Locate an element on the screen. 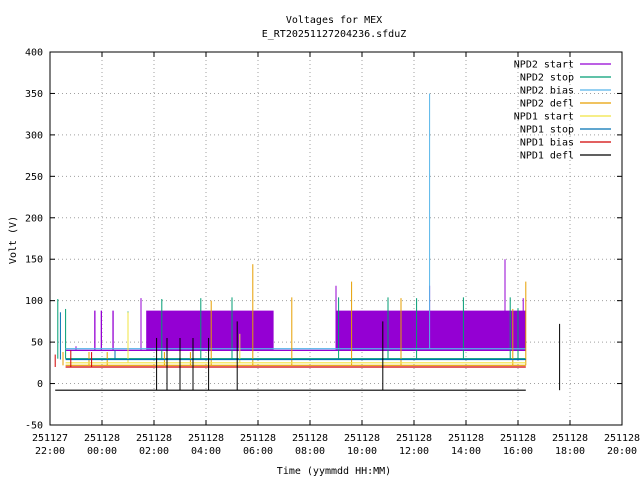  y-tick-label: 200 is located at coordinates (34, 218).